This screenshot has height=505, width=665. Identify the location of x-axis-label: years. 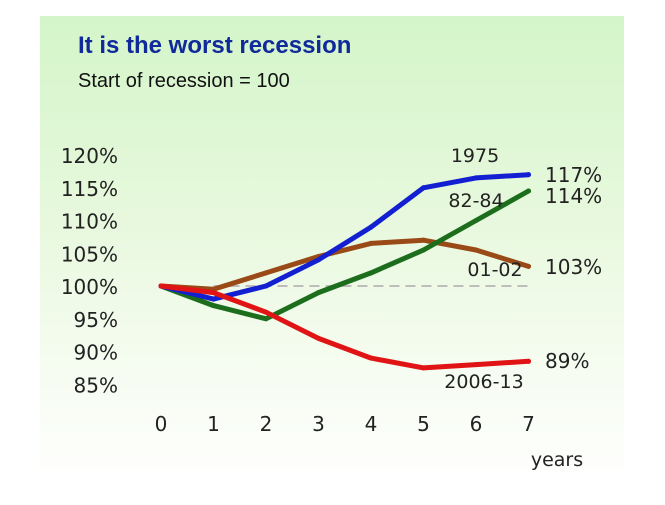
(557, 460).